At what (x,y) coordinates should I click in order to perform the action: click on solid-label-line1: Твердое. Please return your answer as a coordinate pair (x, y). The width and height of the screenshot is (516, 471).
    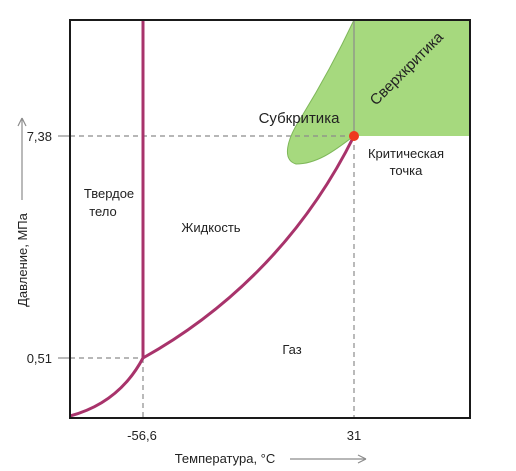
    Looking at the image, I should click on (109, 193).